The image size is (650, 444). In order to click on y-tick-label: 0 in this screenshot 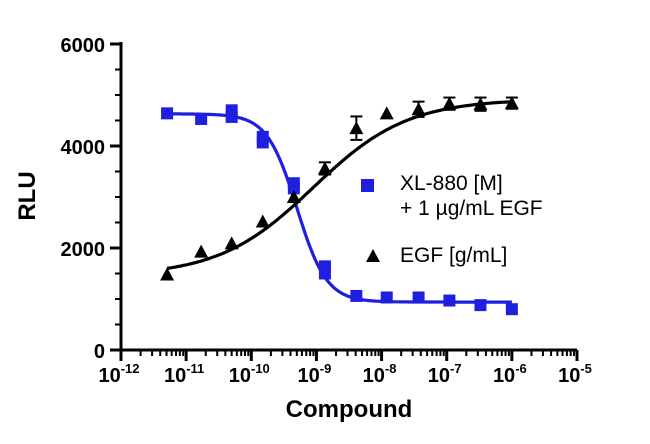, I will do `click(99, 352)`.